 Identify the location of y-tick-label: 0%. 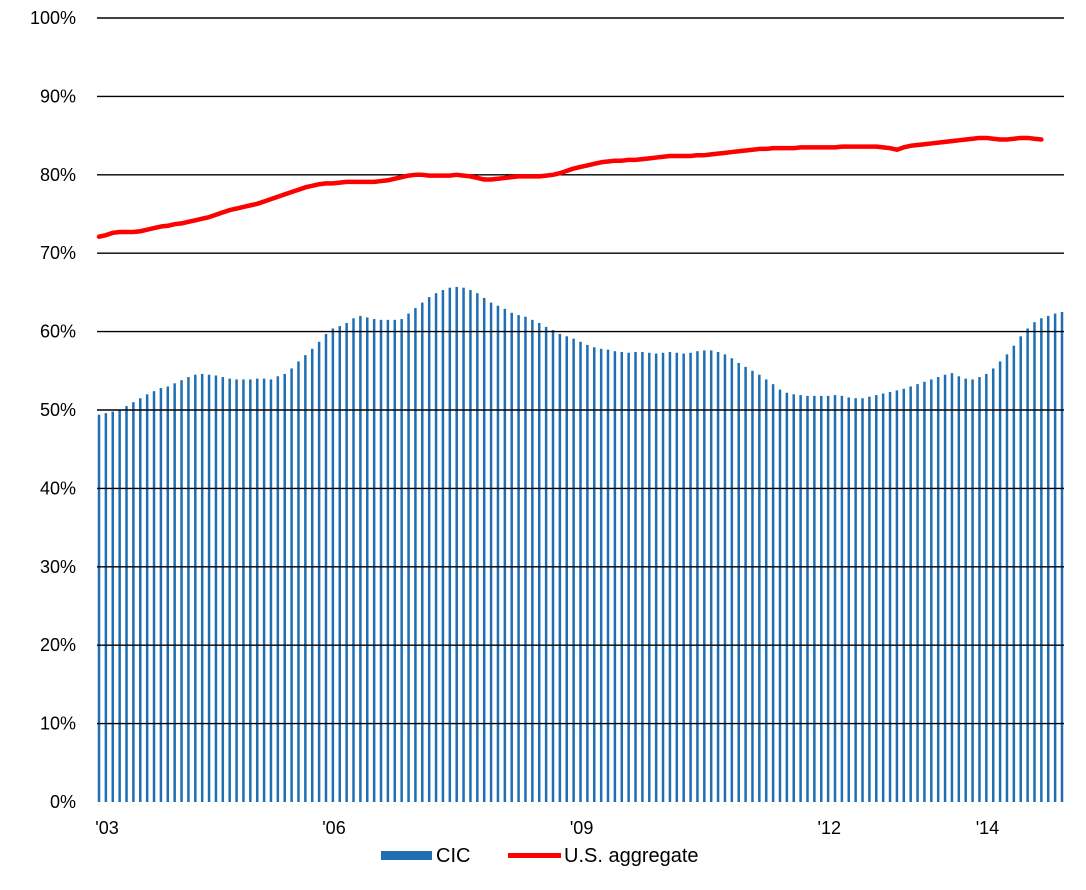
(63, 802).